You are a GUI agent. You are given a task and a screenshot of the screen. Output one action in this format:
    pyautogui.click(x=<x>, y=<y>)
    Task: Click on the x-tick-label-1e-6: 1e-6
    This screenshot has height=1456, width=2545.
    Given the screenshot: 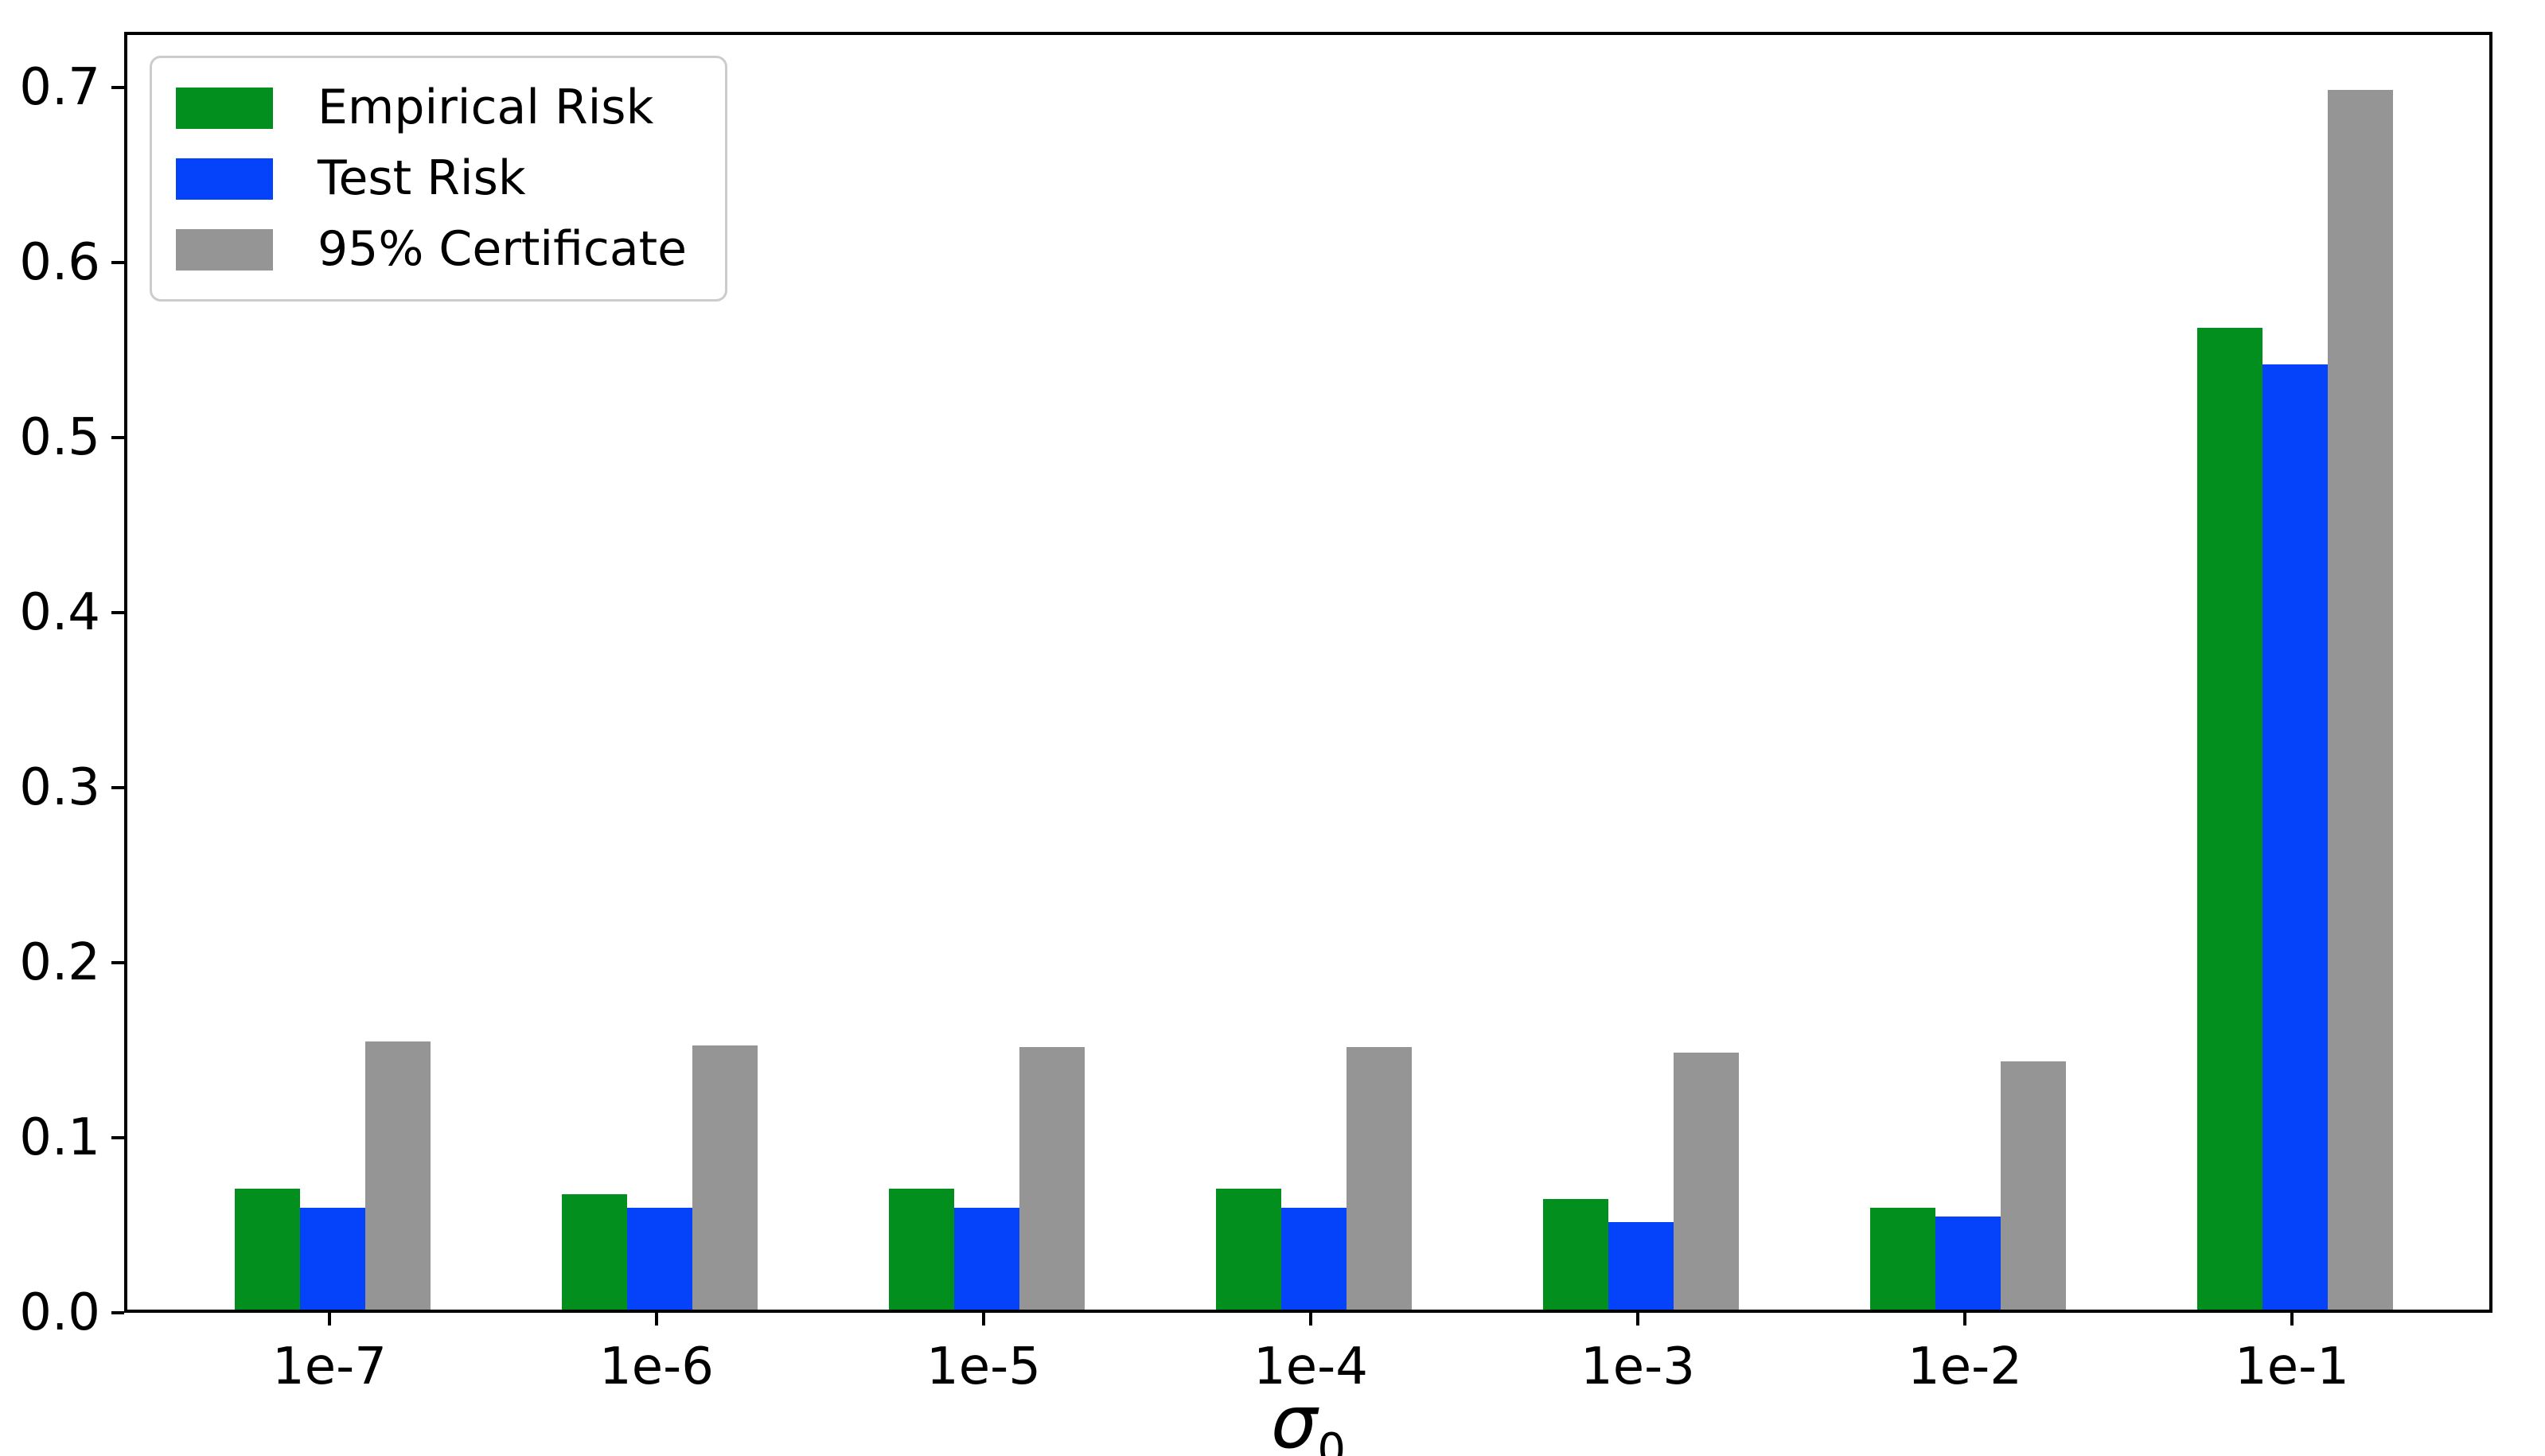 What is the action you would take?
    pyautogui.click(x=656, y=1366)
    